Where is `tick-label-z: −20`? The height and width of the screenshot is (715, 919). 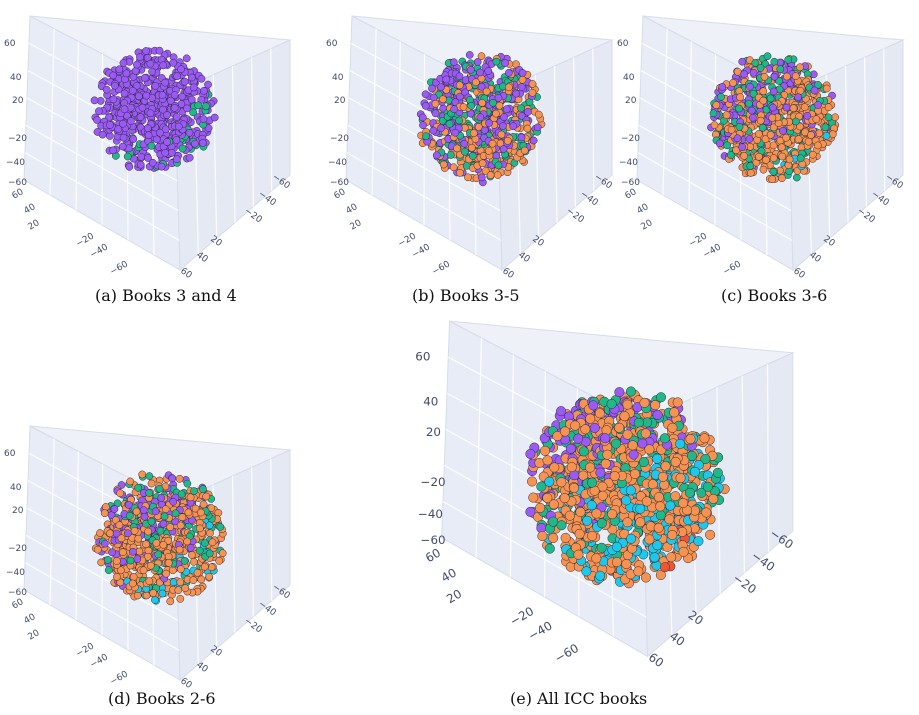
tick-label-z: −20 is located at coordinates (433, 482).